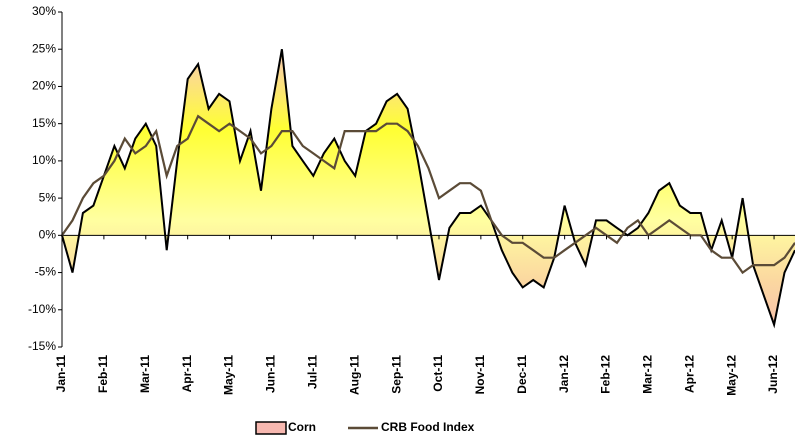 This screenshot has height=442, width=795. I want to click on x-tick-label: Apr-12, so click(689, 374).